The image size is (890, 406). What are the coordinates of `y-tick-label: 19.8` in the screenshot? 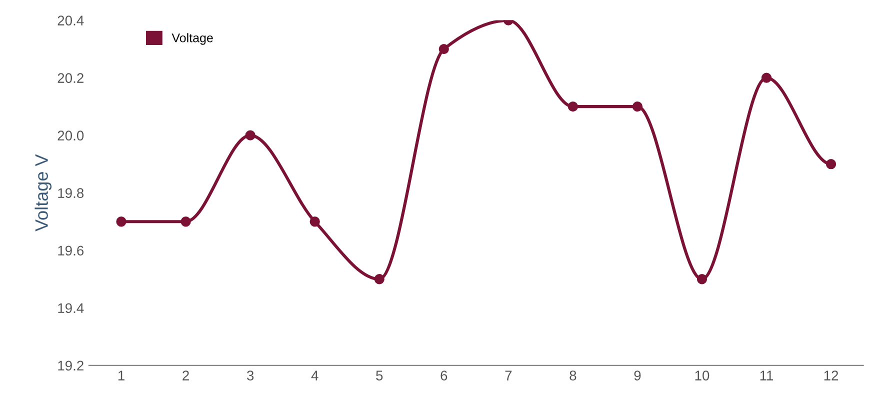 It's located at (71, 193).